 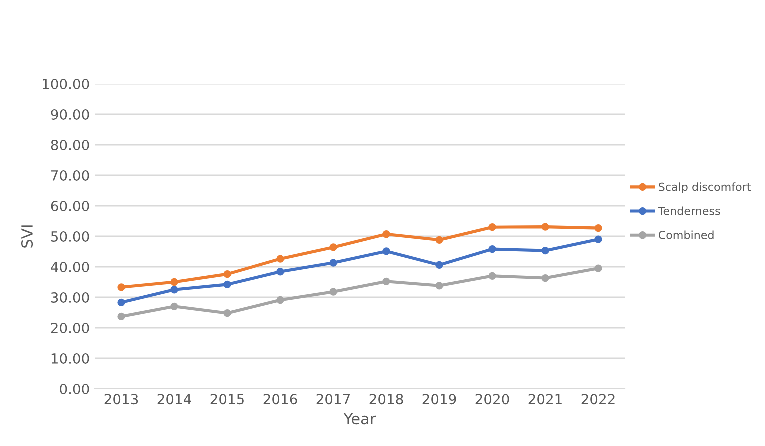 What do you see at coordinates (686, 235) in the screenshot?
I see `legend-label: Combined` at bounding box center [686, 235].